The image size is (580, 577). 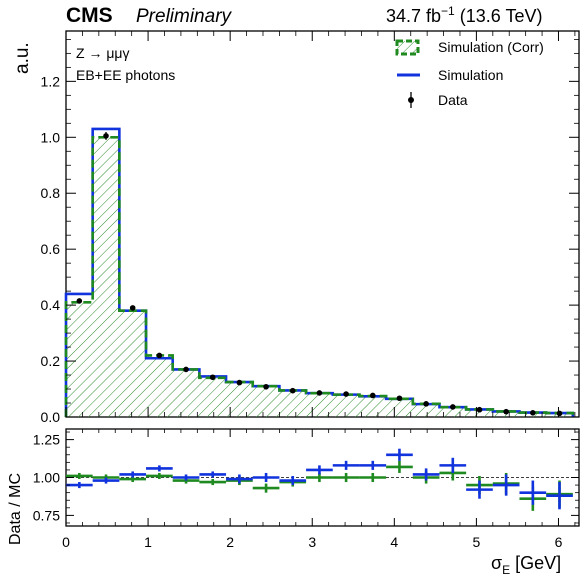 I want to click on y-axis-label: a.u., so click(x=22, y=58).